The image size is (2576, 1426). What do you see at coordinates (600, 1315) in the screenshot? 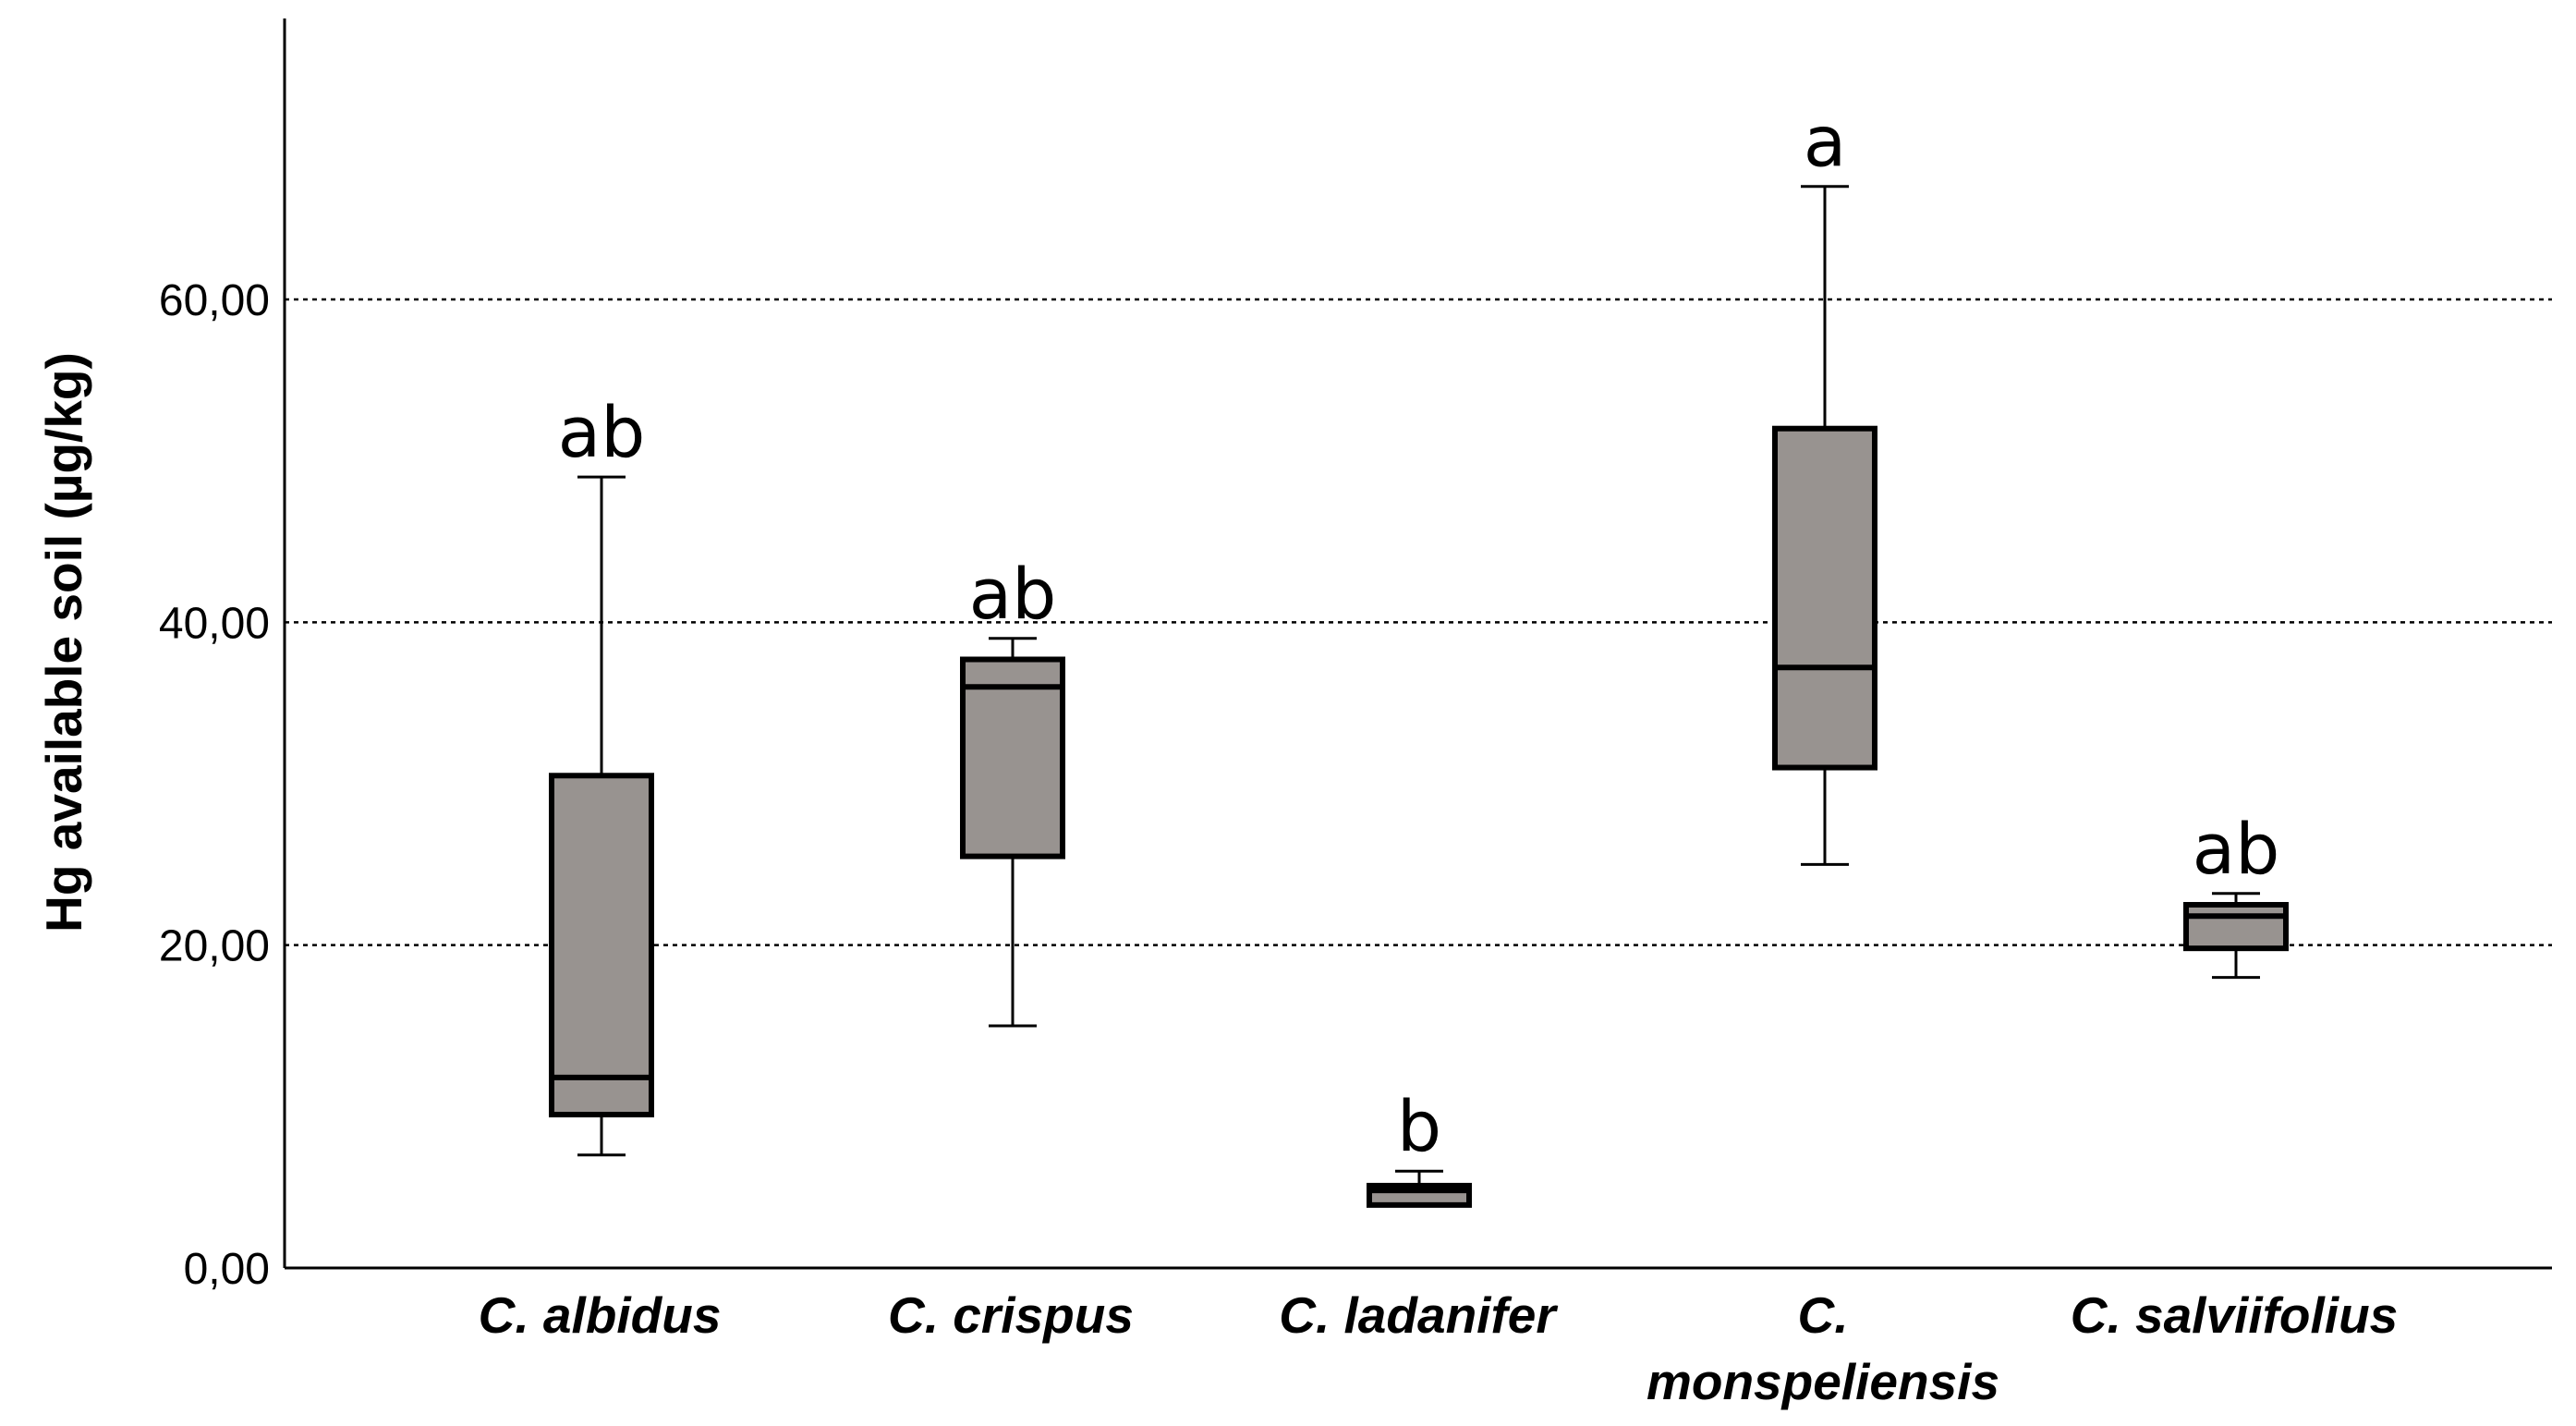
I see `x-category-label: C. albidus` at bounding box center [600, 1315].